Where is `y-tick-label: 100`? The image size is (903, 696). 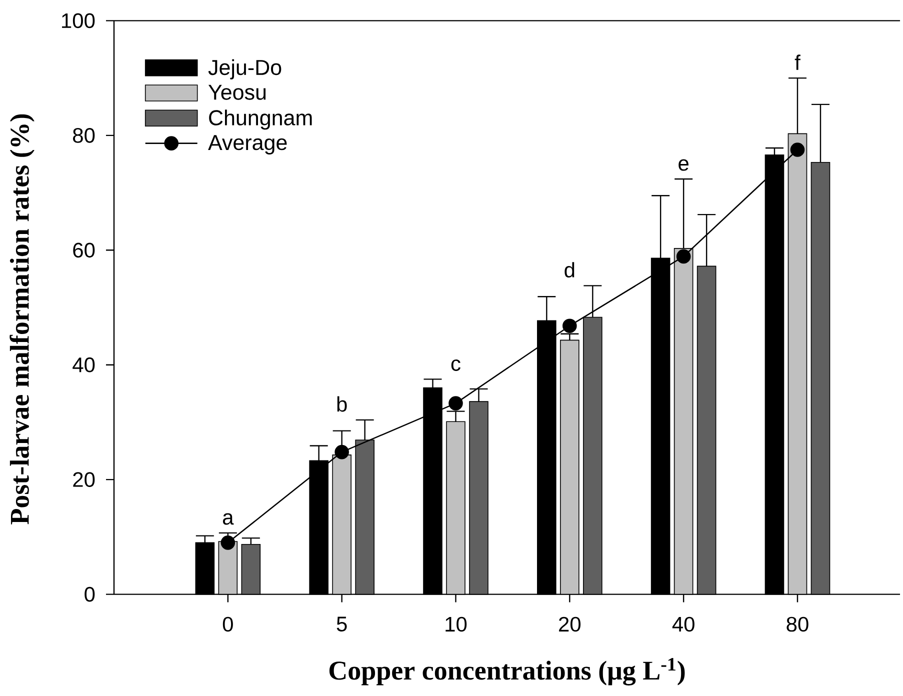
y-tick-label: 100 is located at coordinates (78, 20).